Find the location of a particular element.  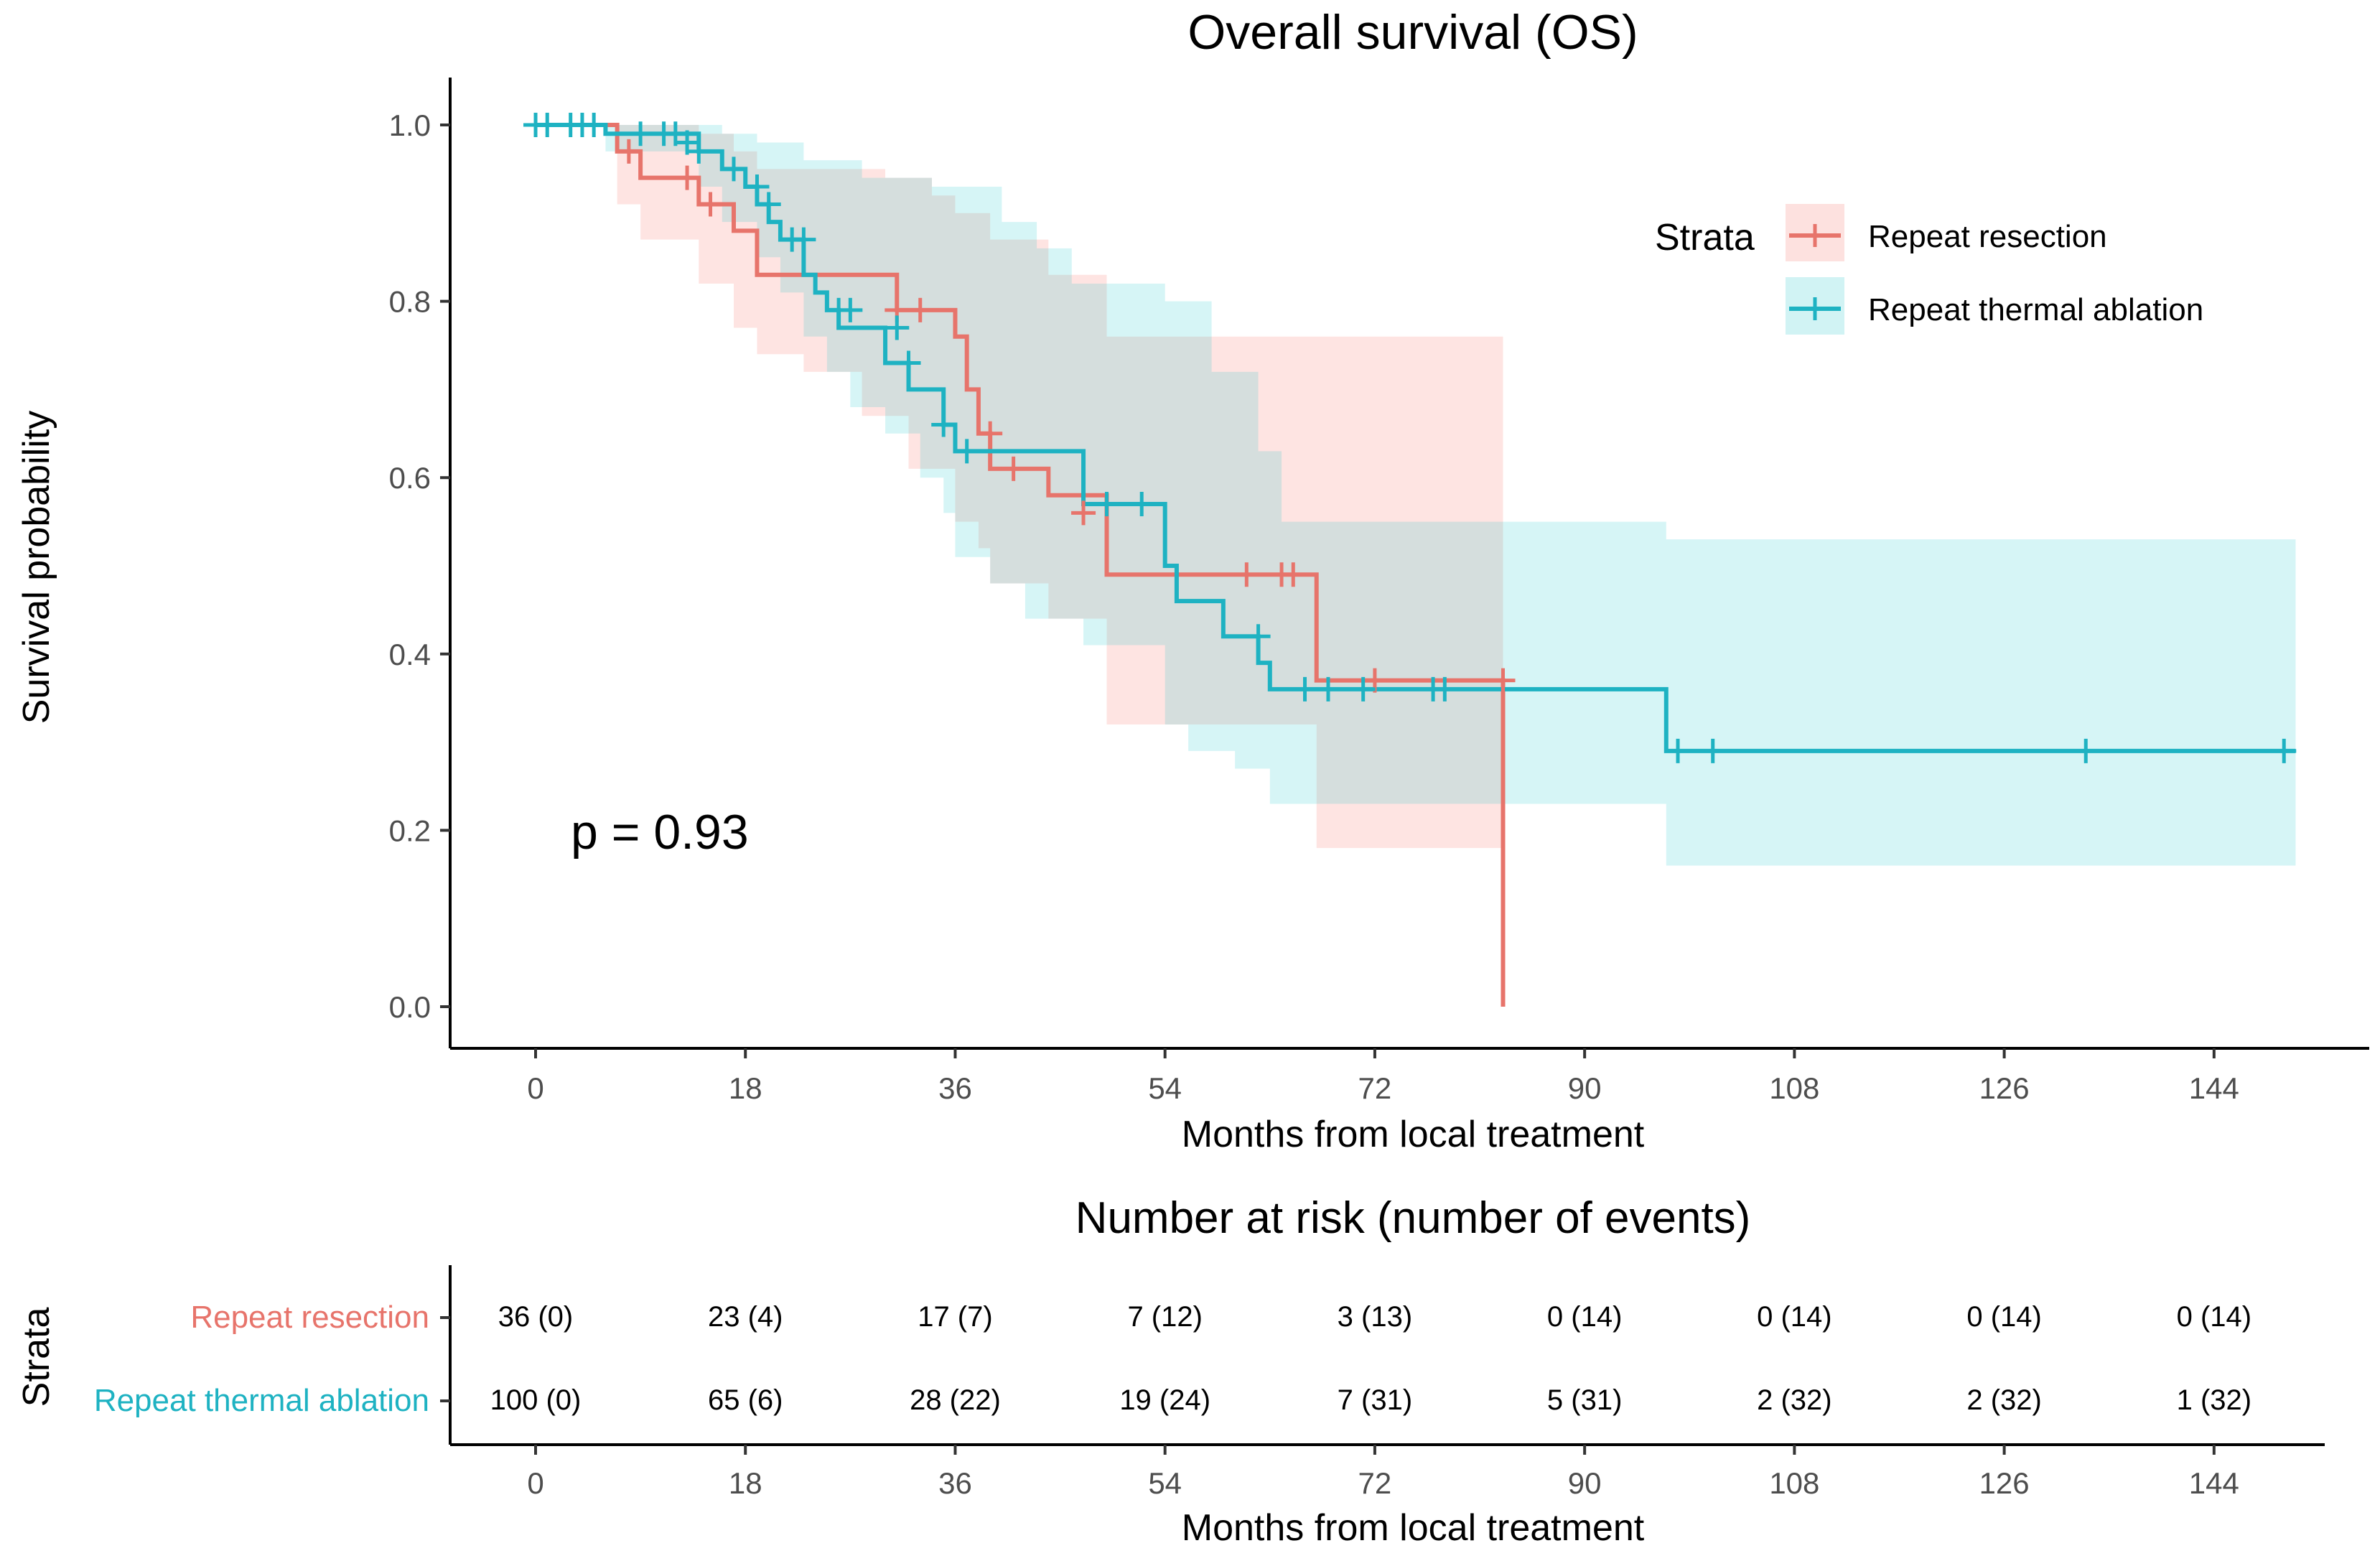

x-tick-label: 36 is located at coordinates (955, 1088).